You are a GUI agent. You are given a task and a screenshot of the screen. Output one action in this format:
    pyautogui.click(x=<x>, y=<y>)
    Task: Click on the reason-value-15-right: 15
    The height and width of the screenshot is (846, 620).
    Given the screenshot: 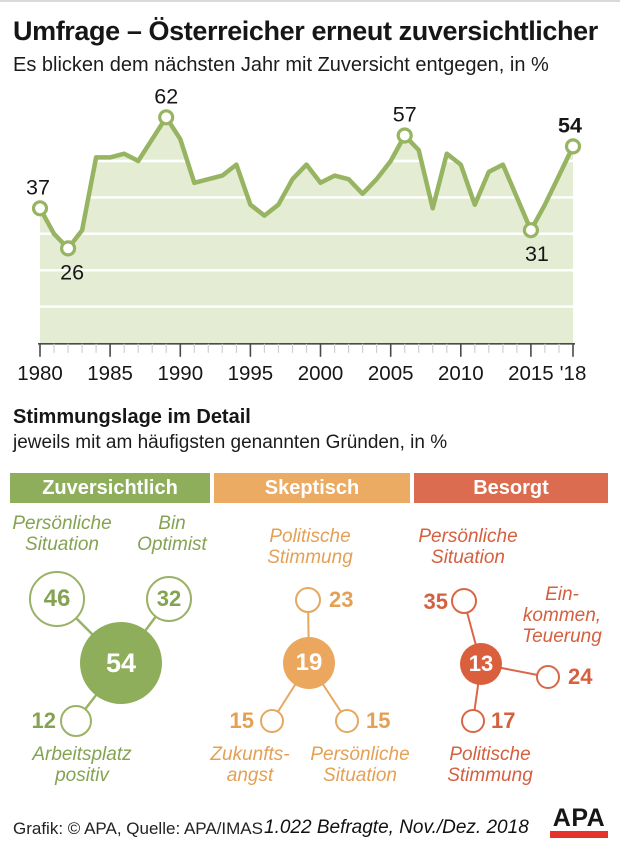 What is the action you would take?
    pyautogui.click(x=378, y=720)
    